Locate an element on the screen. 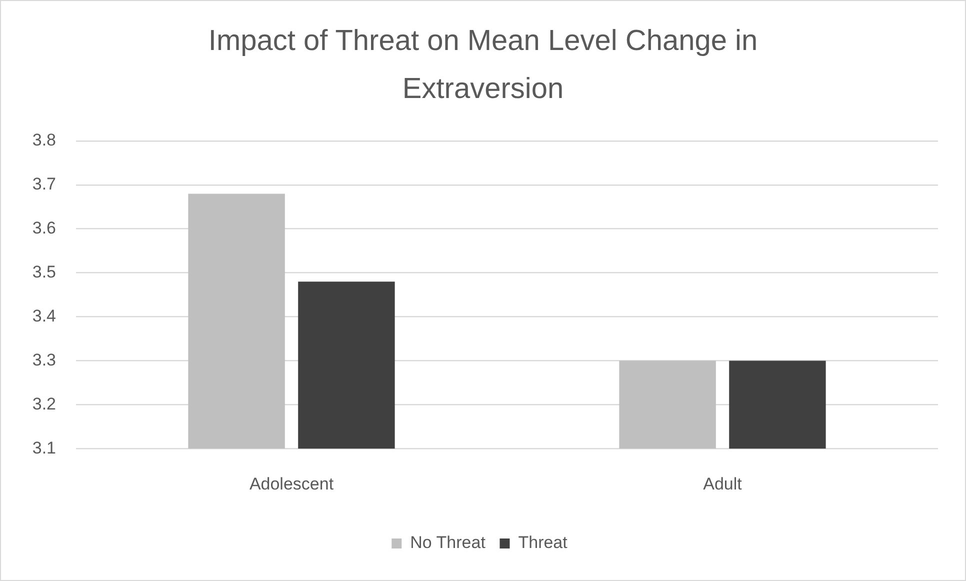 This screenshot has width=966, height=581. legend-label: Threat is located at coordinates (543, 542).